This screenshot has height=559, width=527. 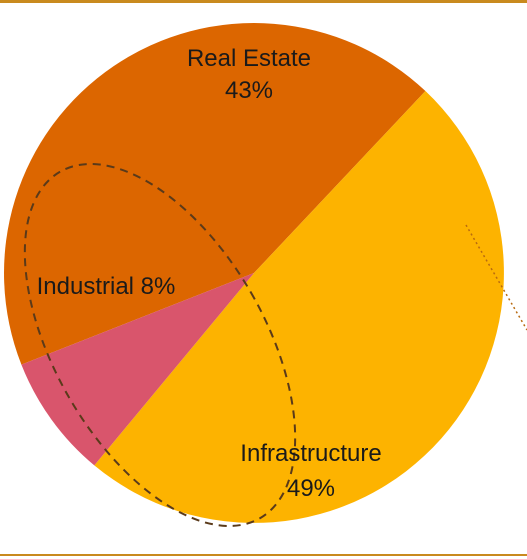 What do you see at coordinates (106, 286) in the screenshot?
I see `label-industrial: Industrial 8%` at bounding box center [106, 286].